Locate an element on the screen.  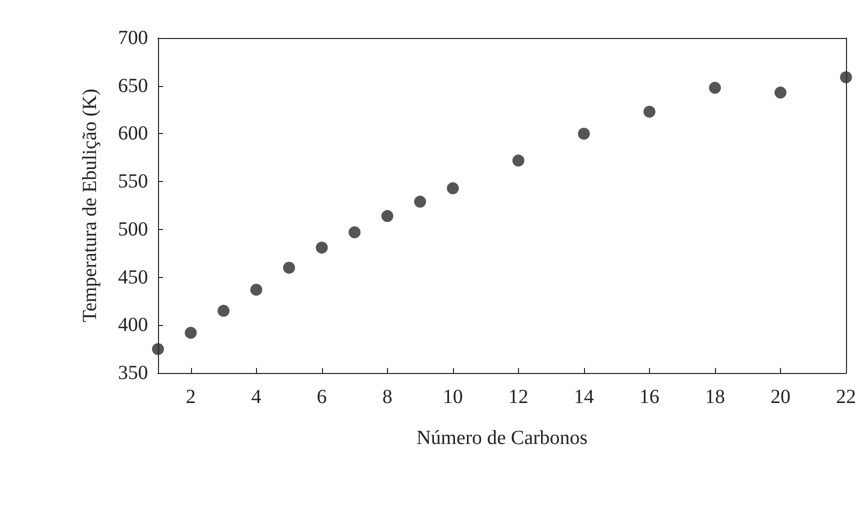
x-tick-label: 14 is located at coordinates (584, 397).